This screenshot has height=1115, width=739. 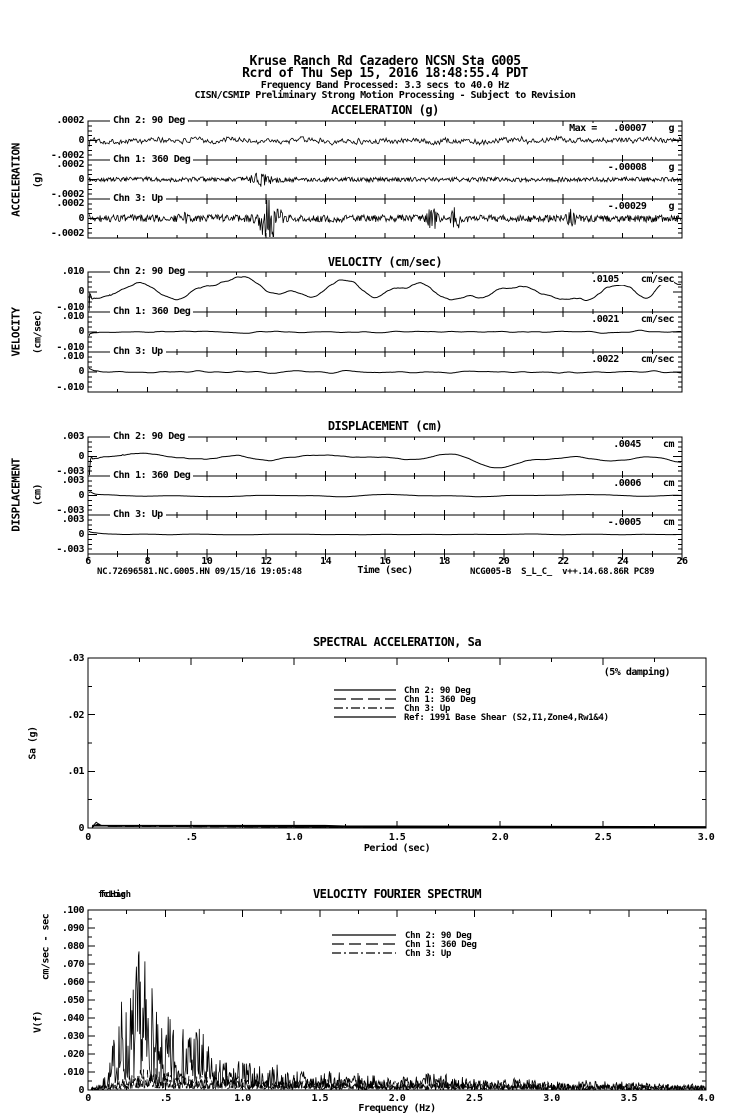 What do you see at coordinates (385, 61) in the screenshot?
I see `record-station-title: Kruse Ranch Rd Cazadero NCSN Sta G005` at bounding box center [385, 61].